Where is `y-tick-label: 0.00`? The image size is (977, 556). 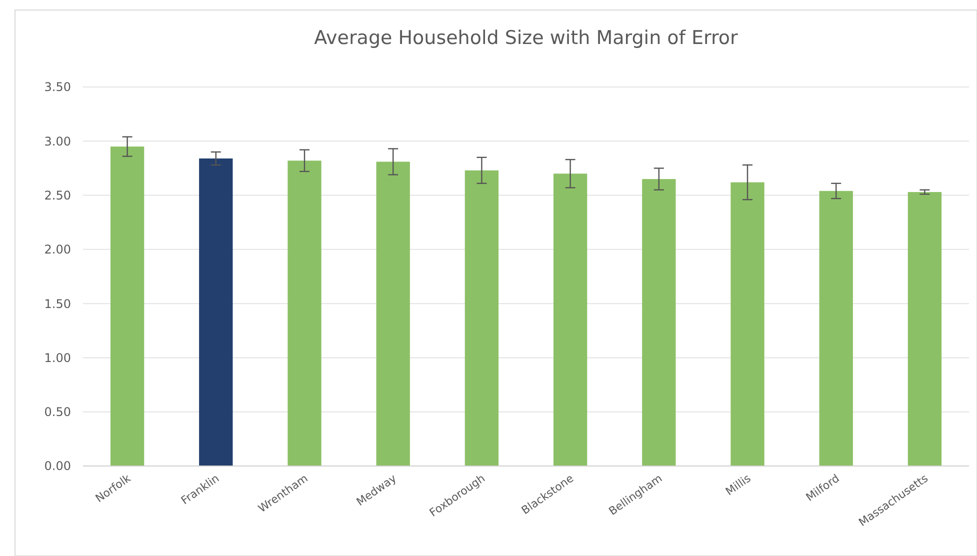
y-tick-label: 0.00 is located at coordinates (57, 466).